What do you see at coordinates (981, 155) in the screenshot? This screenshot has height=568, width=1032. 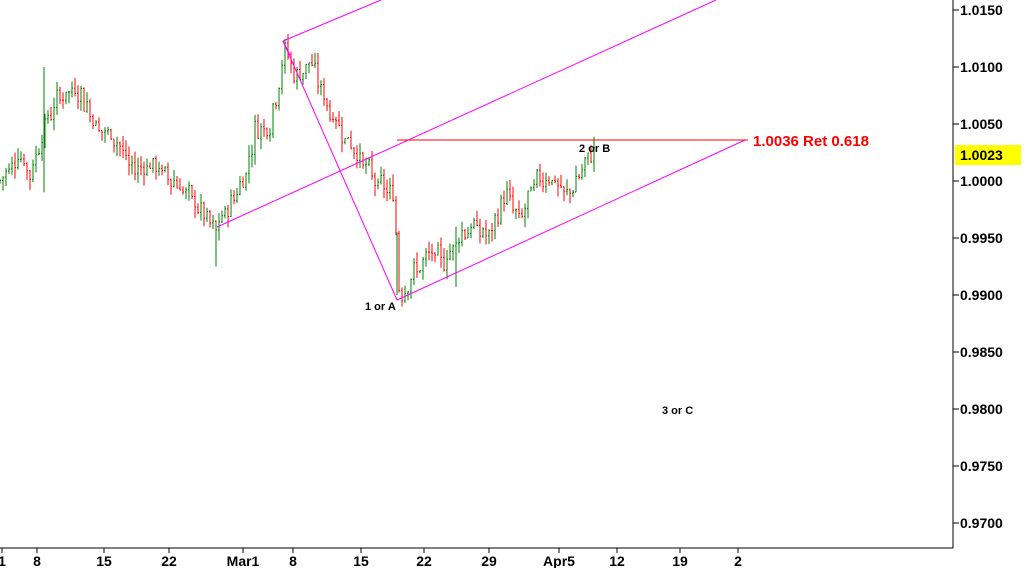 I see `last-price-label: 1.0023` at bounding box center [981, 155].